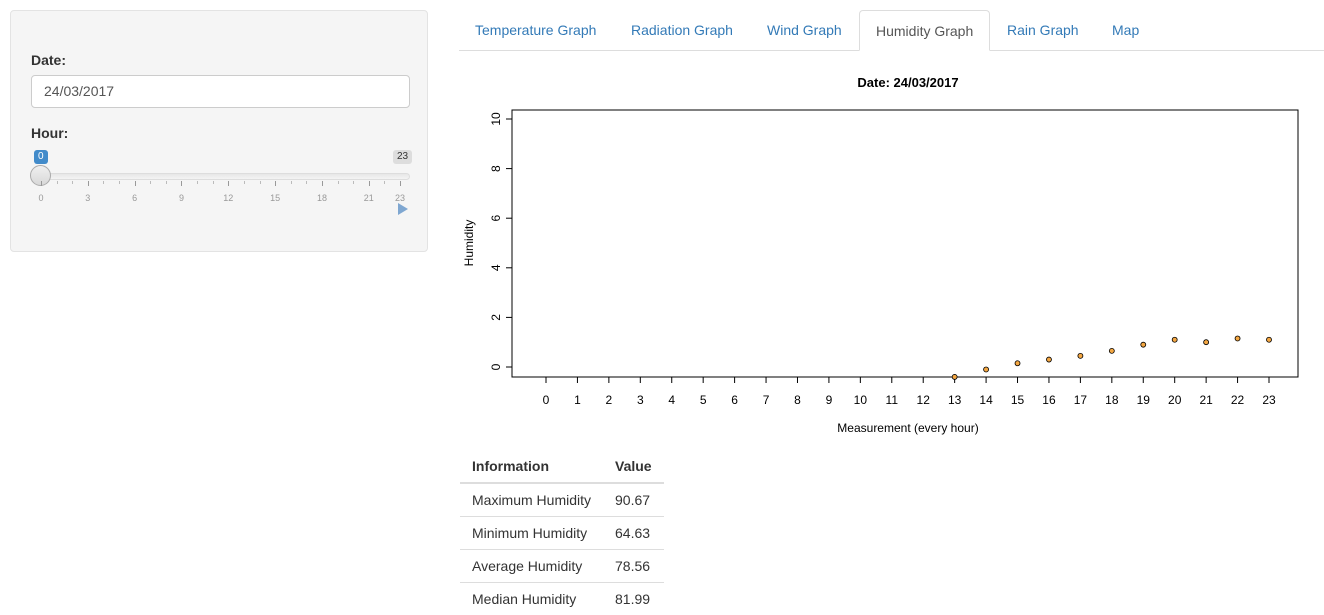  What do you see at coordinates (181, 198) in the screenshot?
I see `slider-tick-label: 9` at bounding box center [181, 198].